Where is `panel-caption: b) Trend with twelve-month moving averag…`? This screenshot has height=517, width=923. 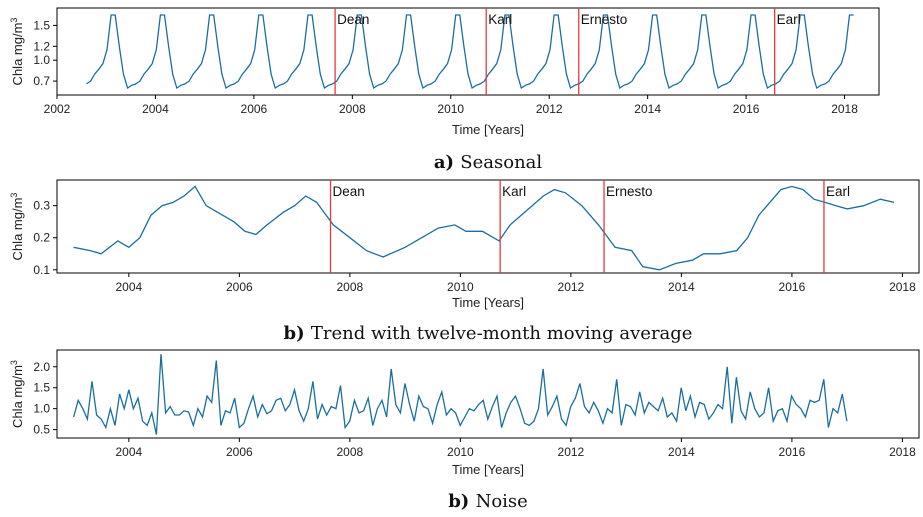
panel-caption: b) Trend with twelve-month moving averag… is located at coordinates (488, 333).